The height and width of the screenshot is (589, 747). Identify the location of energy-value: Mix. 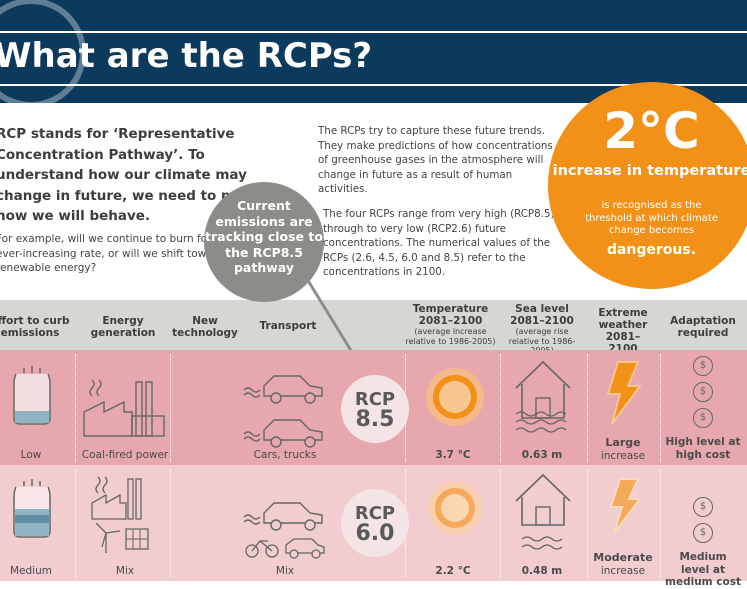
(125, 571).